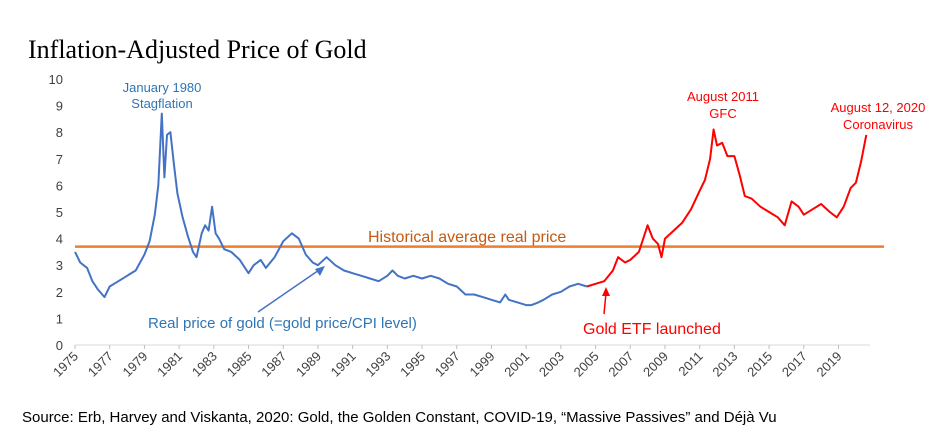  I want to click on historical-average-label: Historical average real price, so click(467, 237).